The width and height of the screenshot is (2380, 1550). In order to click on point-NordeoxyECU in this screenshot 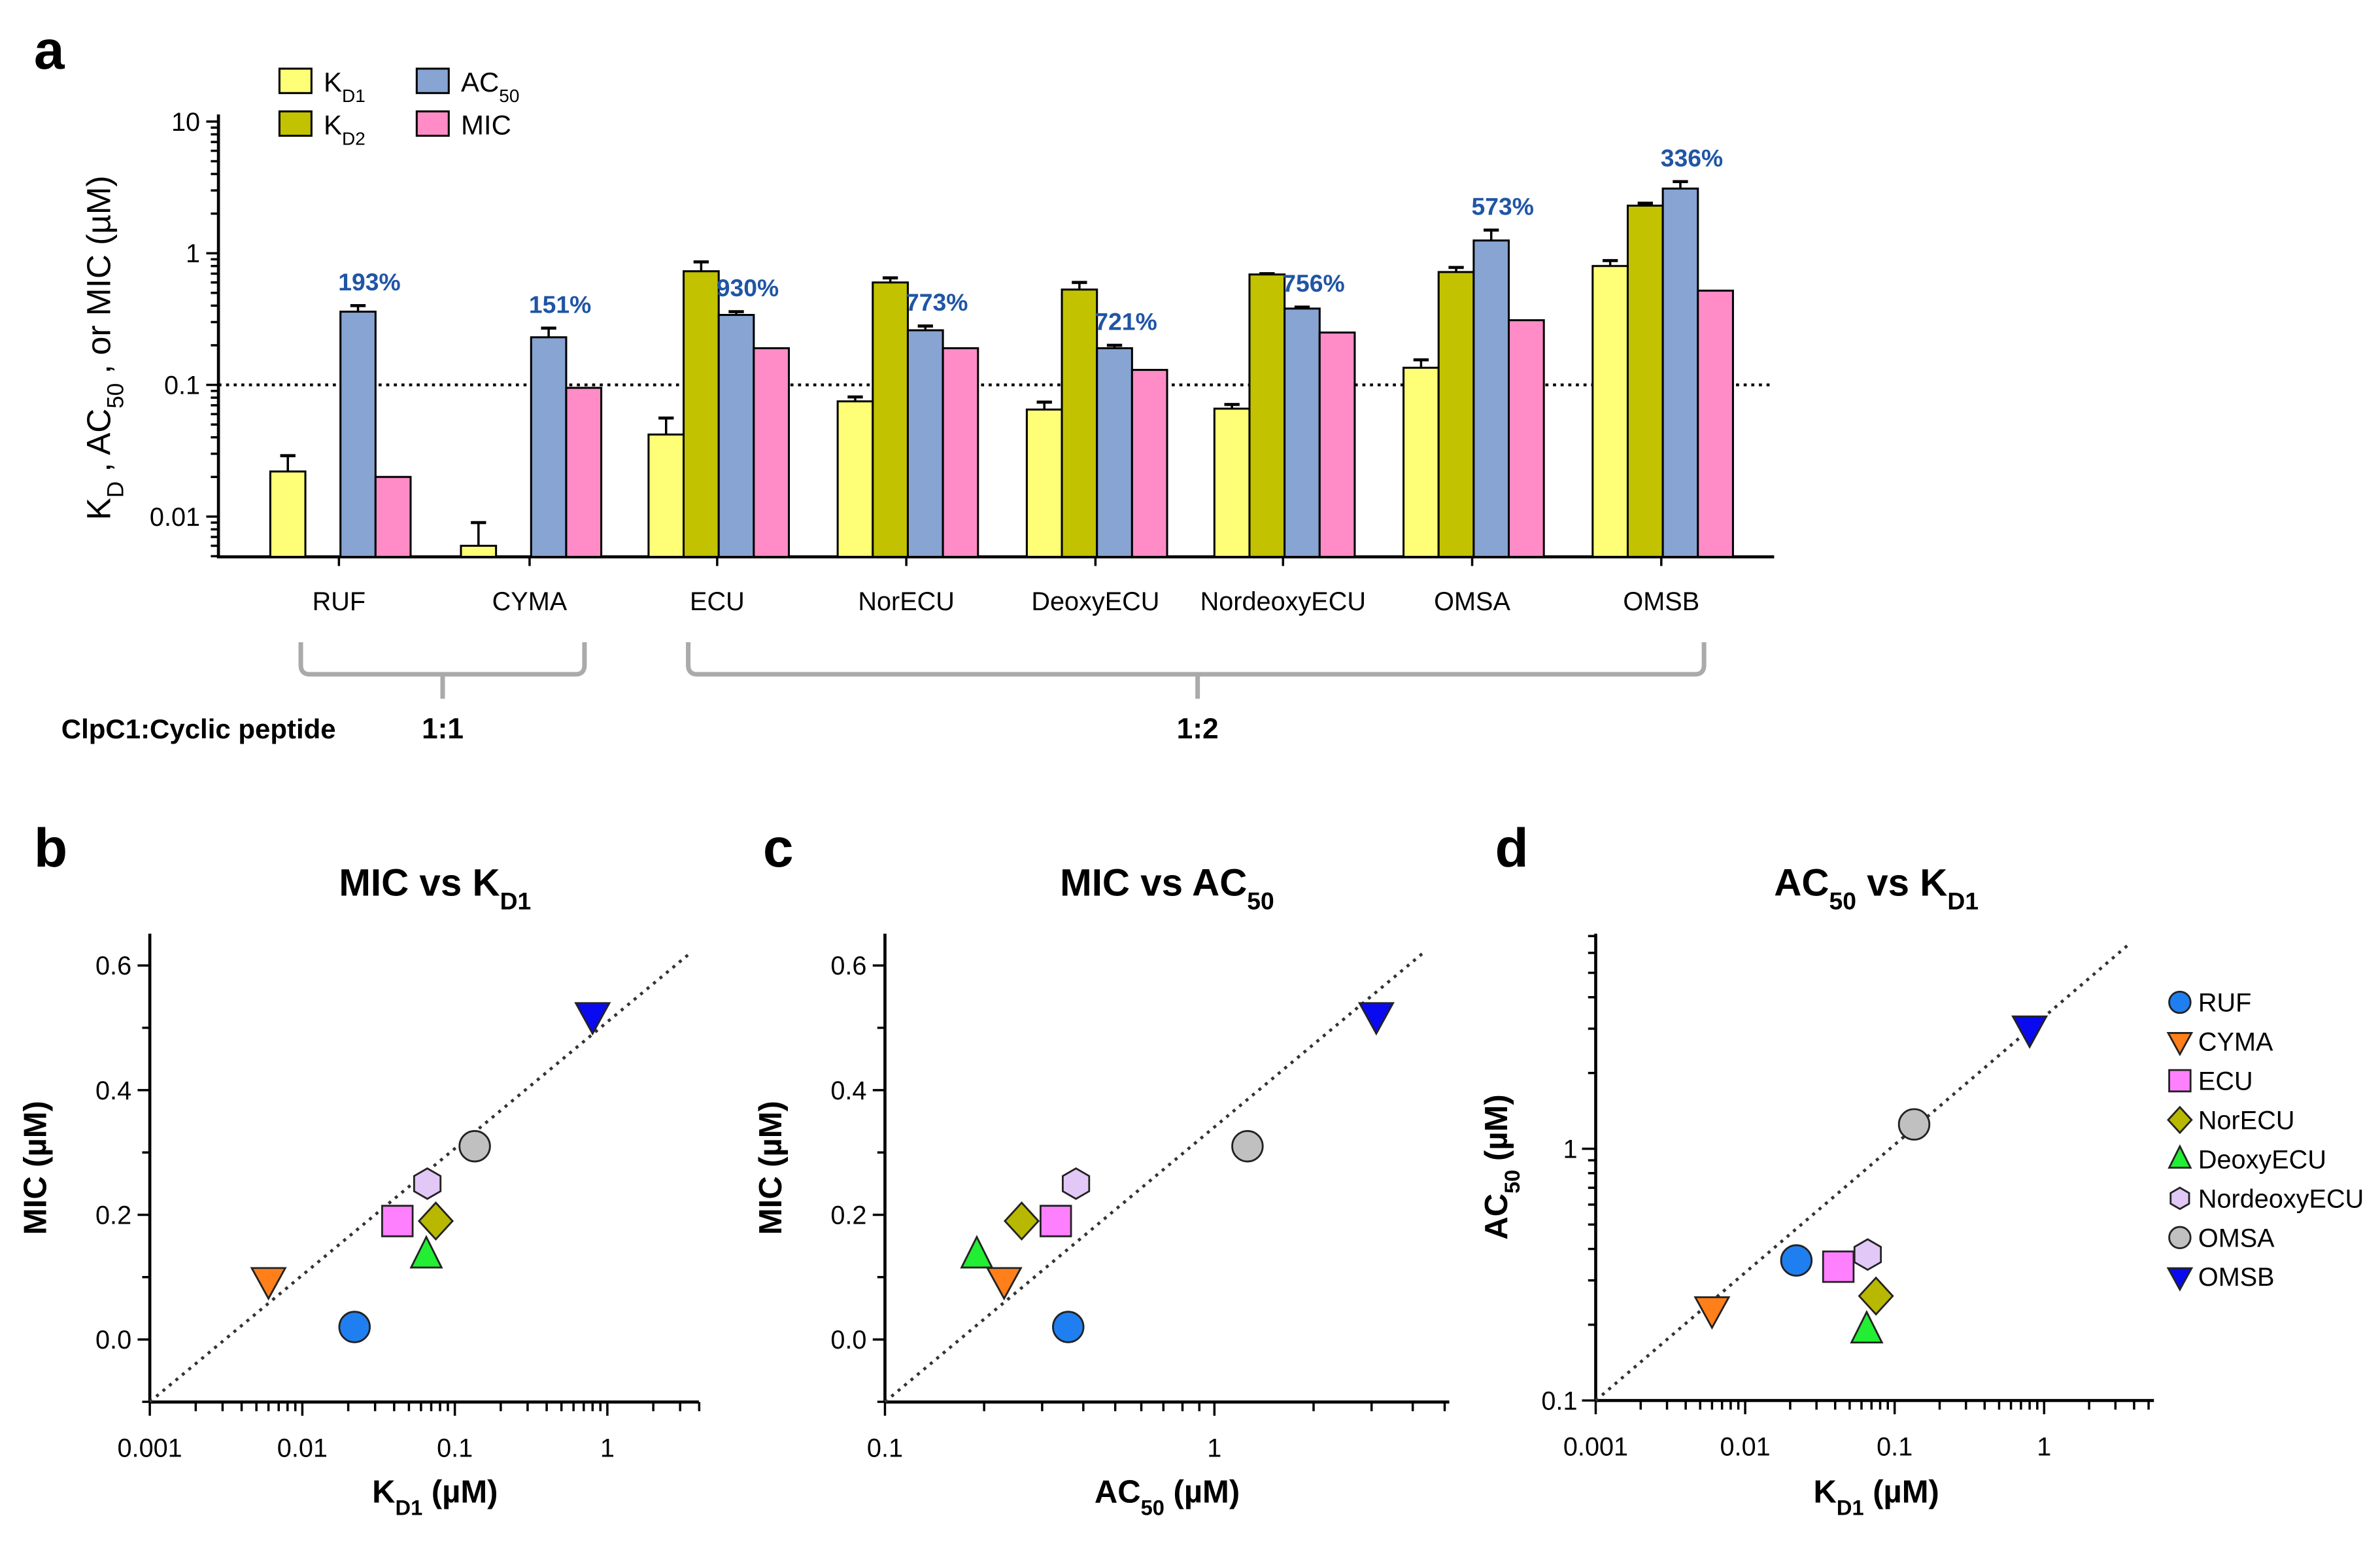, I will do `click(1867, 1254)`.